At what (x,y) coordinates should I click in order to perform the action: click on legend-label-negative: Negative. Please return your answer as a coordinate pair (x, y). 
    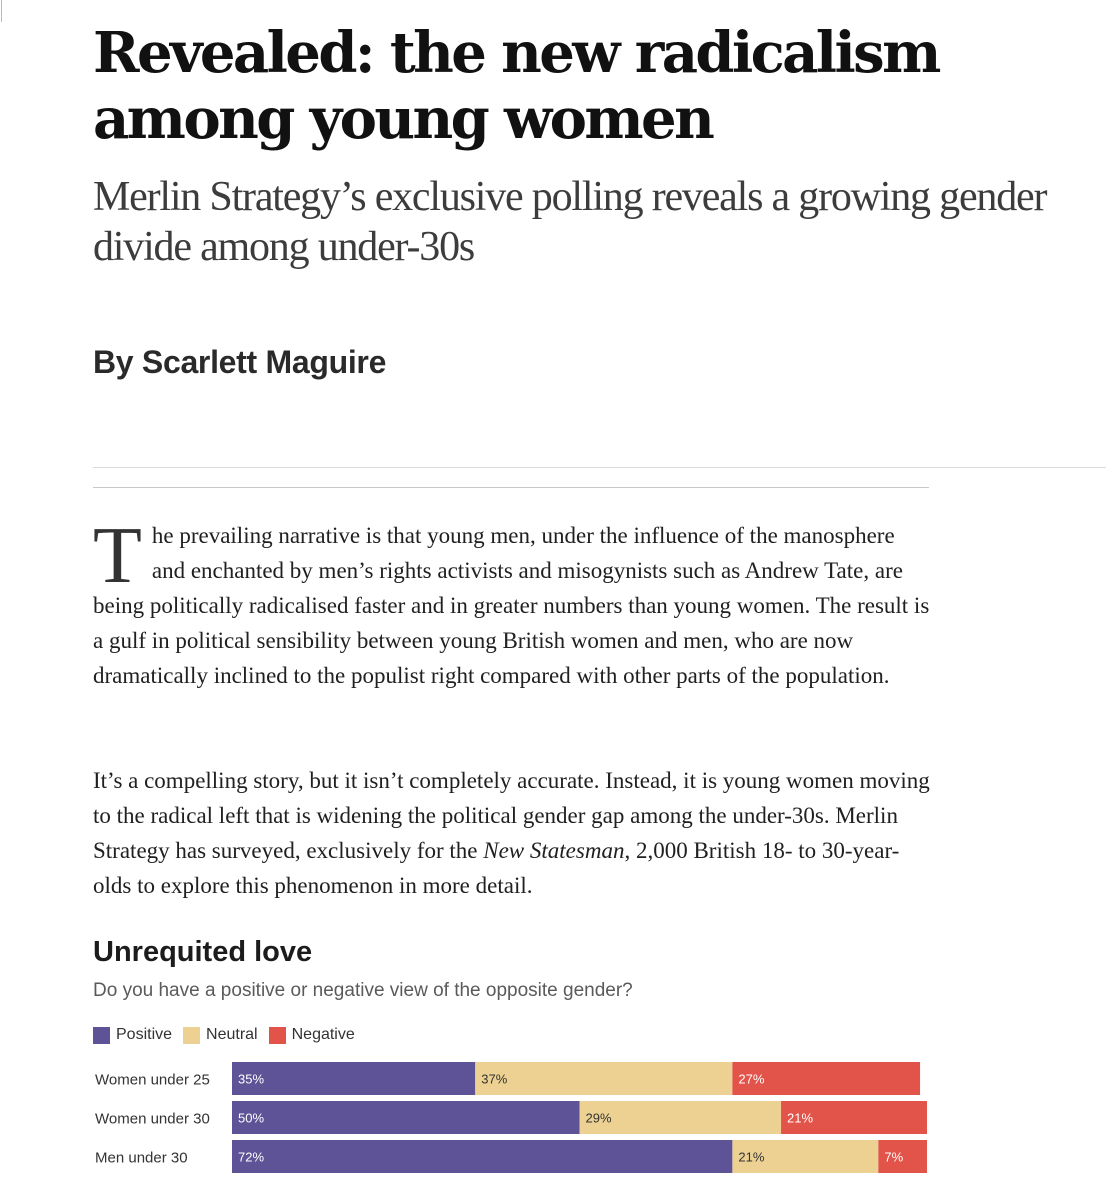
    Looking at the image, I should click on (323, 1034).